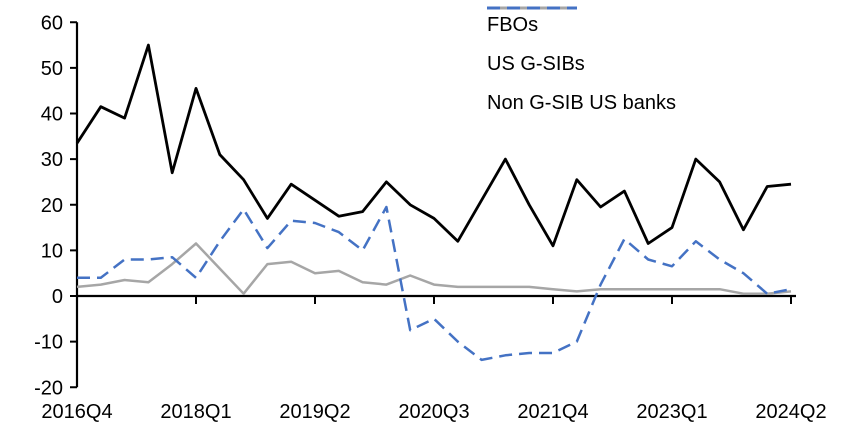 The height and width of the screenshot is (442, 852). Describe the element at coordinates (581, 44) in the screenshot. I see `legend-item-us-g-sibs: US G-SIBs` at that location.